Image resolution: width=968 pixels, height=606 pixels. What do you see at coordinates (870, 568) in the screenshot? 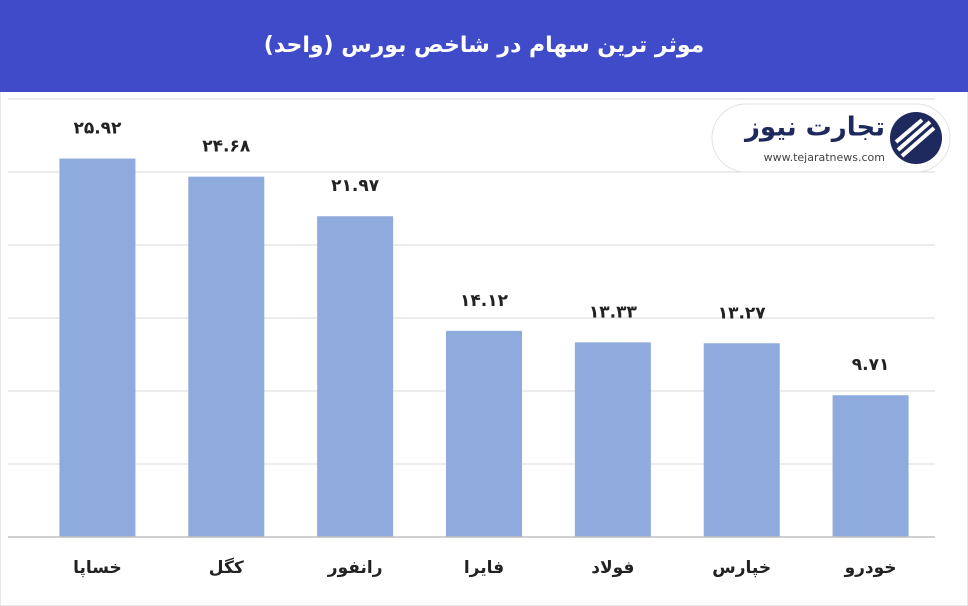
I see `x-tick-label: خودرو` at bounding box center [870, 568].